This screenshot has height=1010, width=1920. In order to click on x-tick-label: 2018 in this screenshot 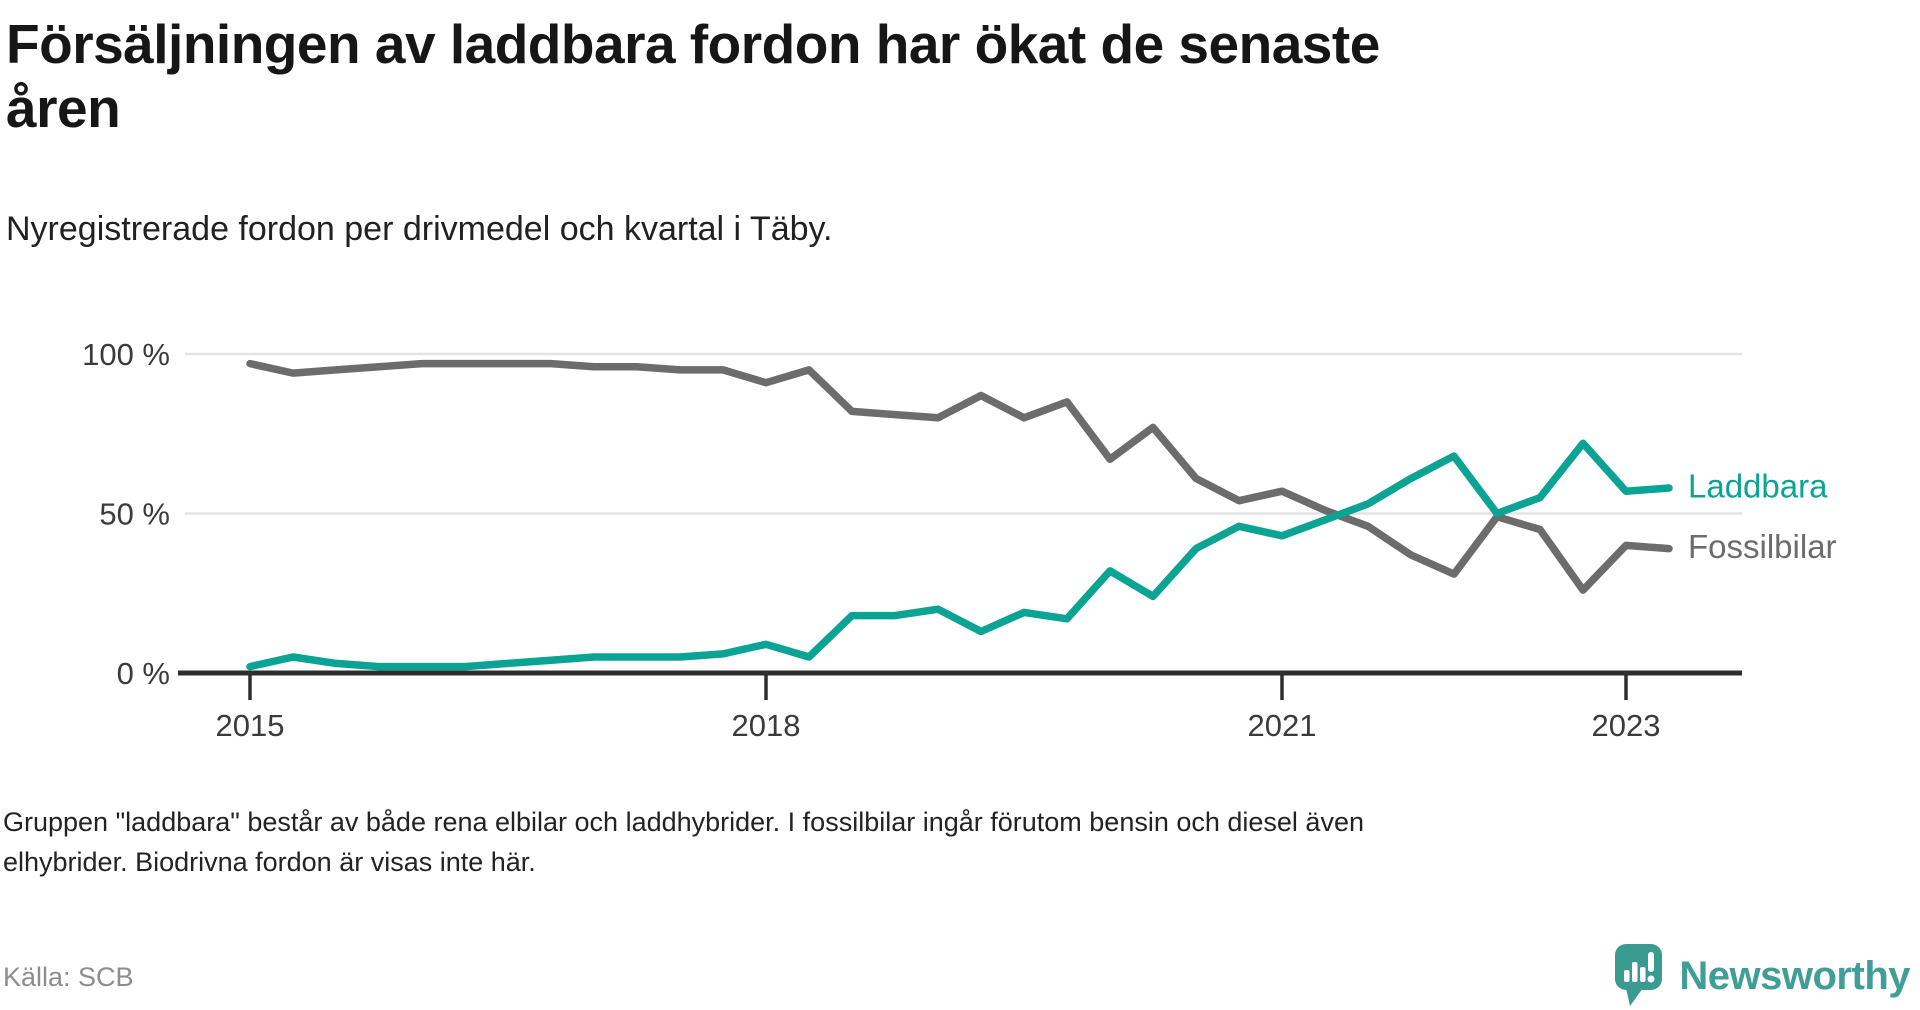, I will do `click(766, 725)`.